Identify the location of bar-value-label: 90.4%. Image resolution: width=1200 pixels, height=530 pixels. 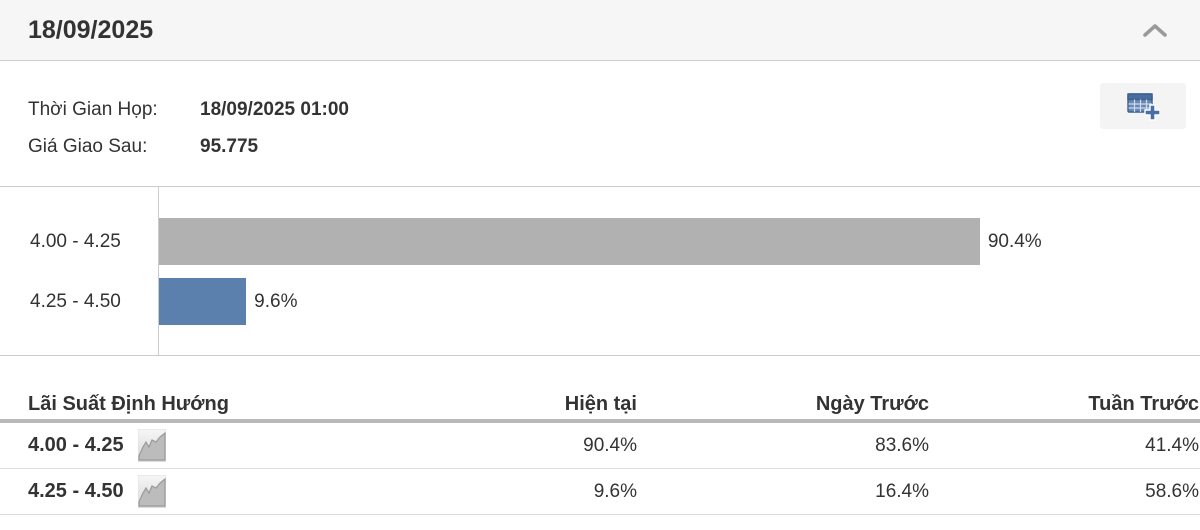
(1014, 241).